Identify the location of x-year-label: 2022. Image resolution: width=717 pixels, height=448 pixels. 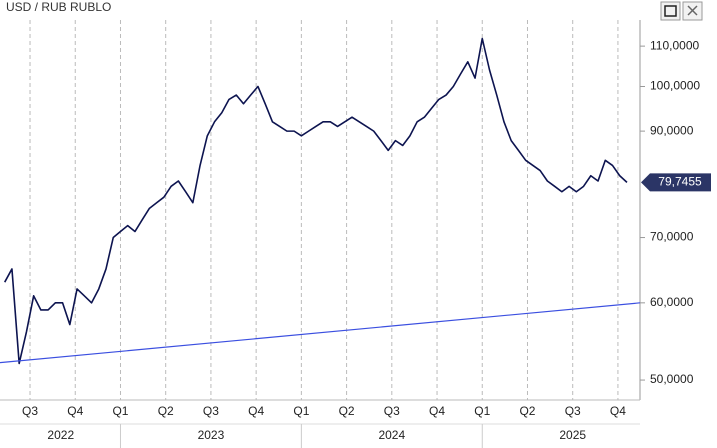
(60, 435).